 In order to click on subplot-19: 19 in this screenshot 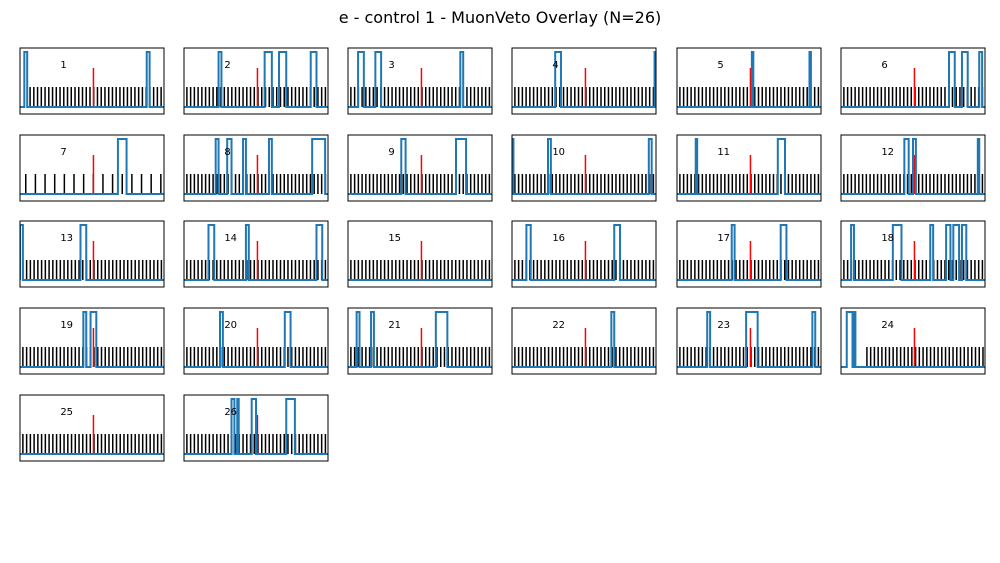, I will do `click(92, 341)`.